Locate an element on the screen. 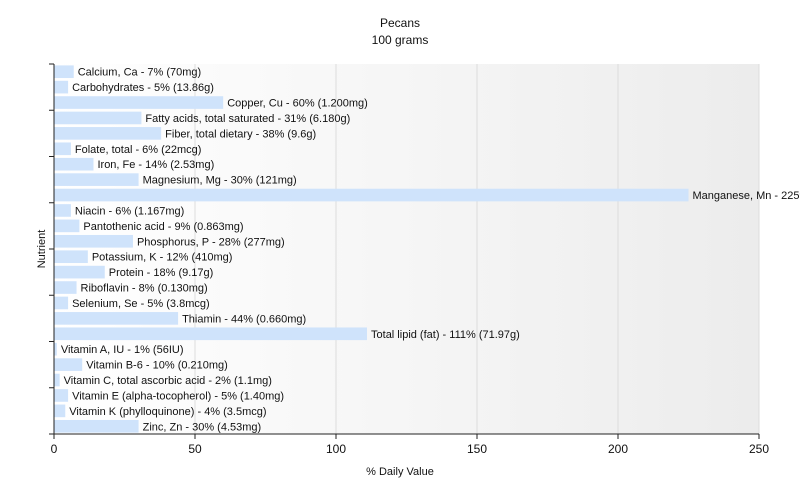  bar-label: Vitamin A, IU - 1% (56IU) is located at coordinates (122, 350).